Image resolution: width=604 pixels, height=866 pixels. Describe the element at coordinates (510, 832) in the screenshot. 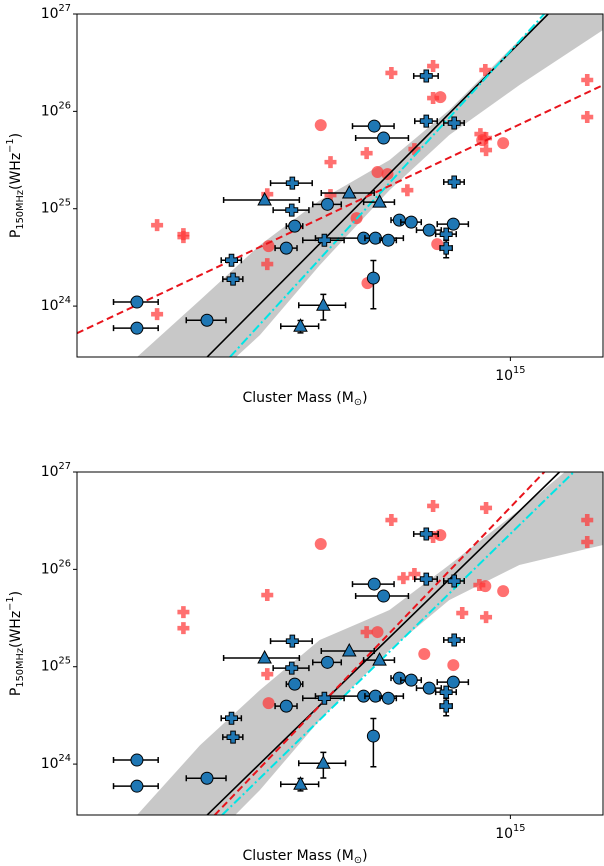

I see `x-tick-label: 1015` at that location.